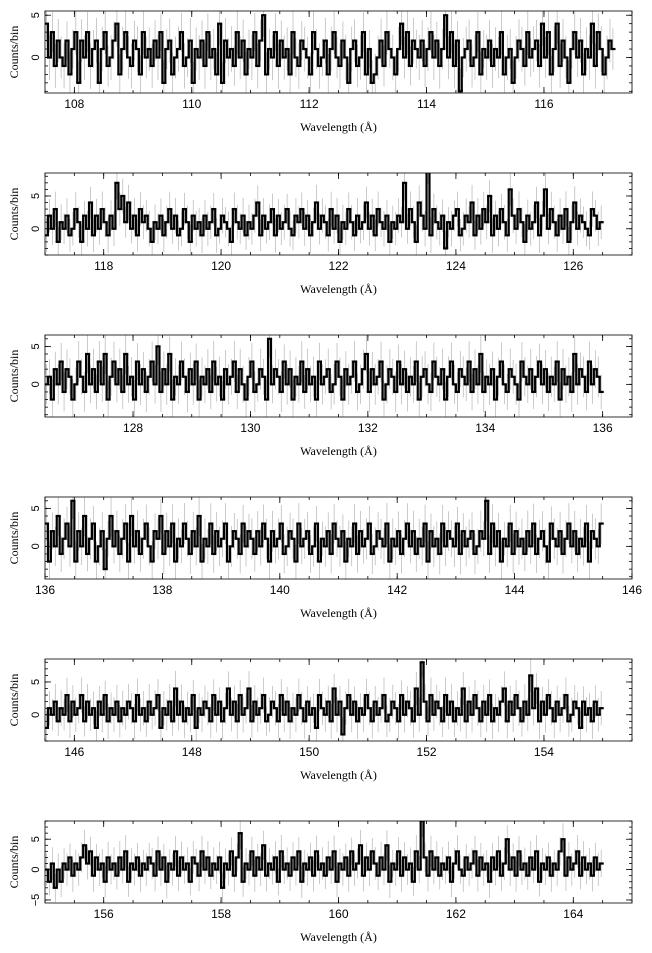 The image size is (652, 953). Describe the element at coordinates (426, 104) in the screenshot. I see `x-tick-label: 114` at that location.